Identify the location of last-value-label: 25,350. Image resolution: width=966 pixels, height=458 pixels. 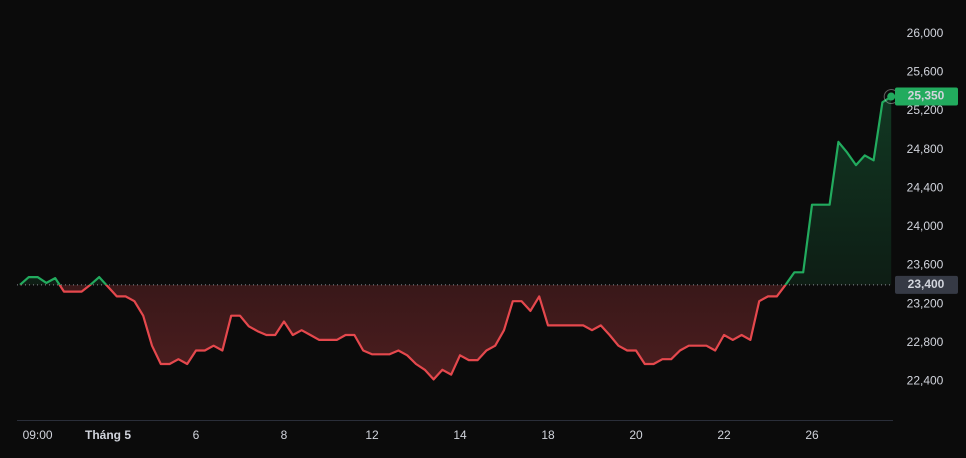
(926, 96).